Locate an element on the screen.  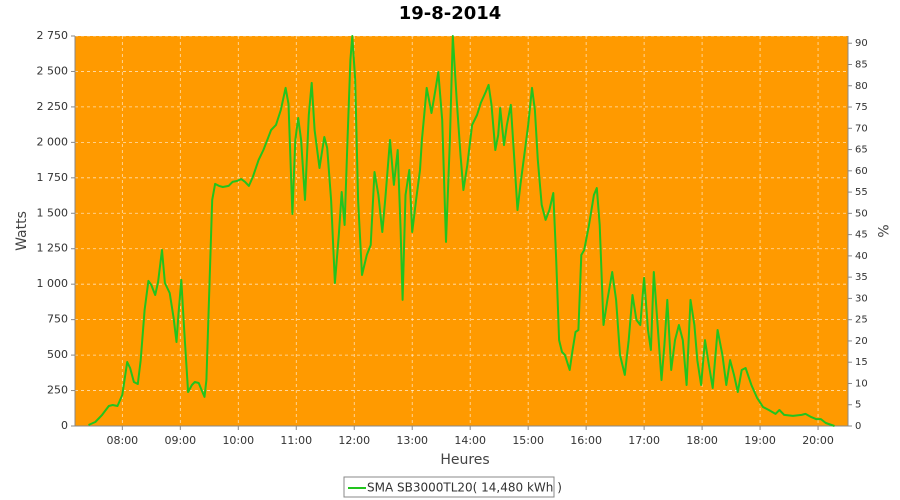
x-tick-label: 12:00 is located at coordinates (354, 440).